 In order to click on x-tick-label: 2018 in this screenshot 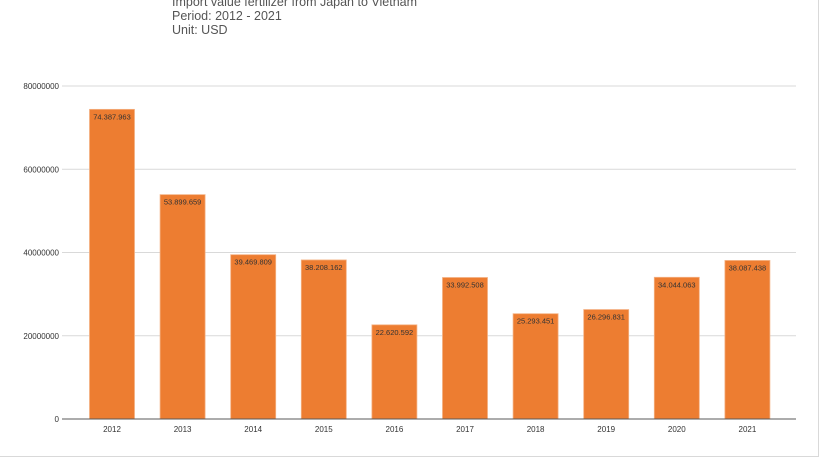, I will do `click(536, 429)`.